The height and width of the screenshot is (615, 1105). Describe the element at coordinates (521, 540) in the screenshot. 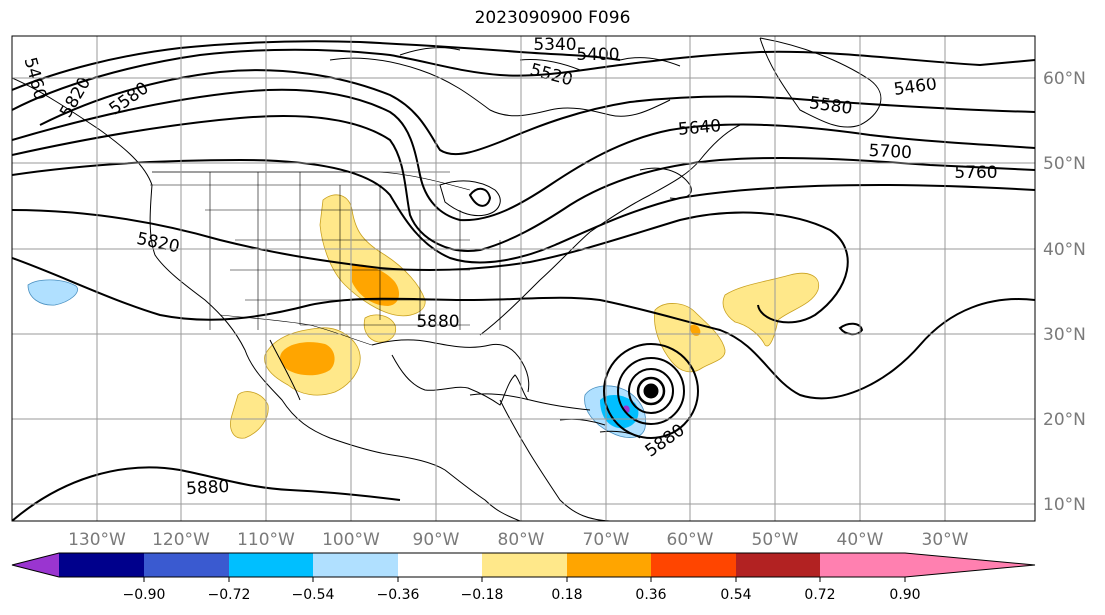

I see `lon-label-80w: 80°W` at that location.